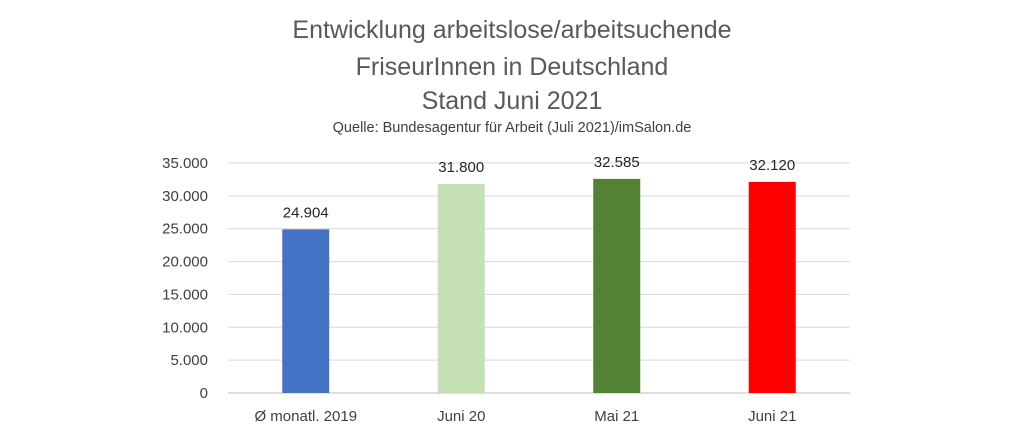 The image size is (1024, 431). I want to click on data-label: 32.120, so click(772, 165).